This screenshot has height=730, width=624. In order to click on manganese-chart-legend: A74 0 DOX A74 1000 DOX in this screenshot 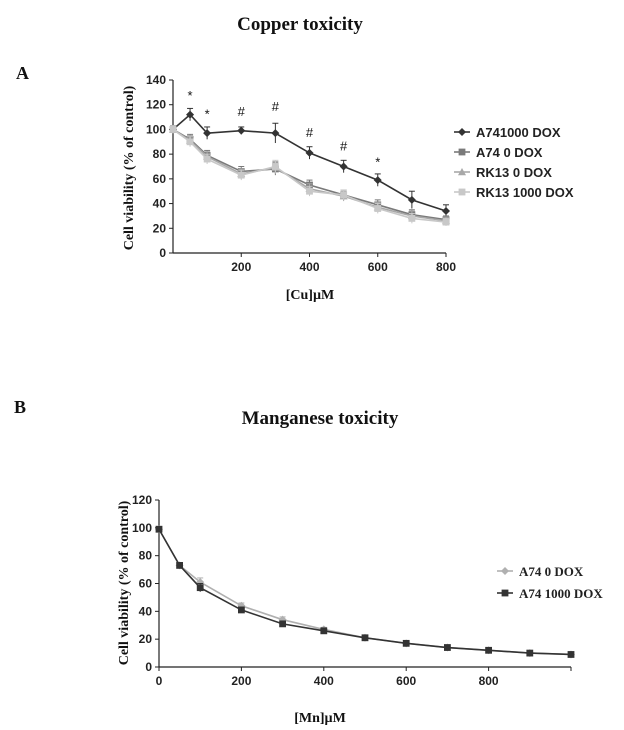, I will do `click(550, 582)`.